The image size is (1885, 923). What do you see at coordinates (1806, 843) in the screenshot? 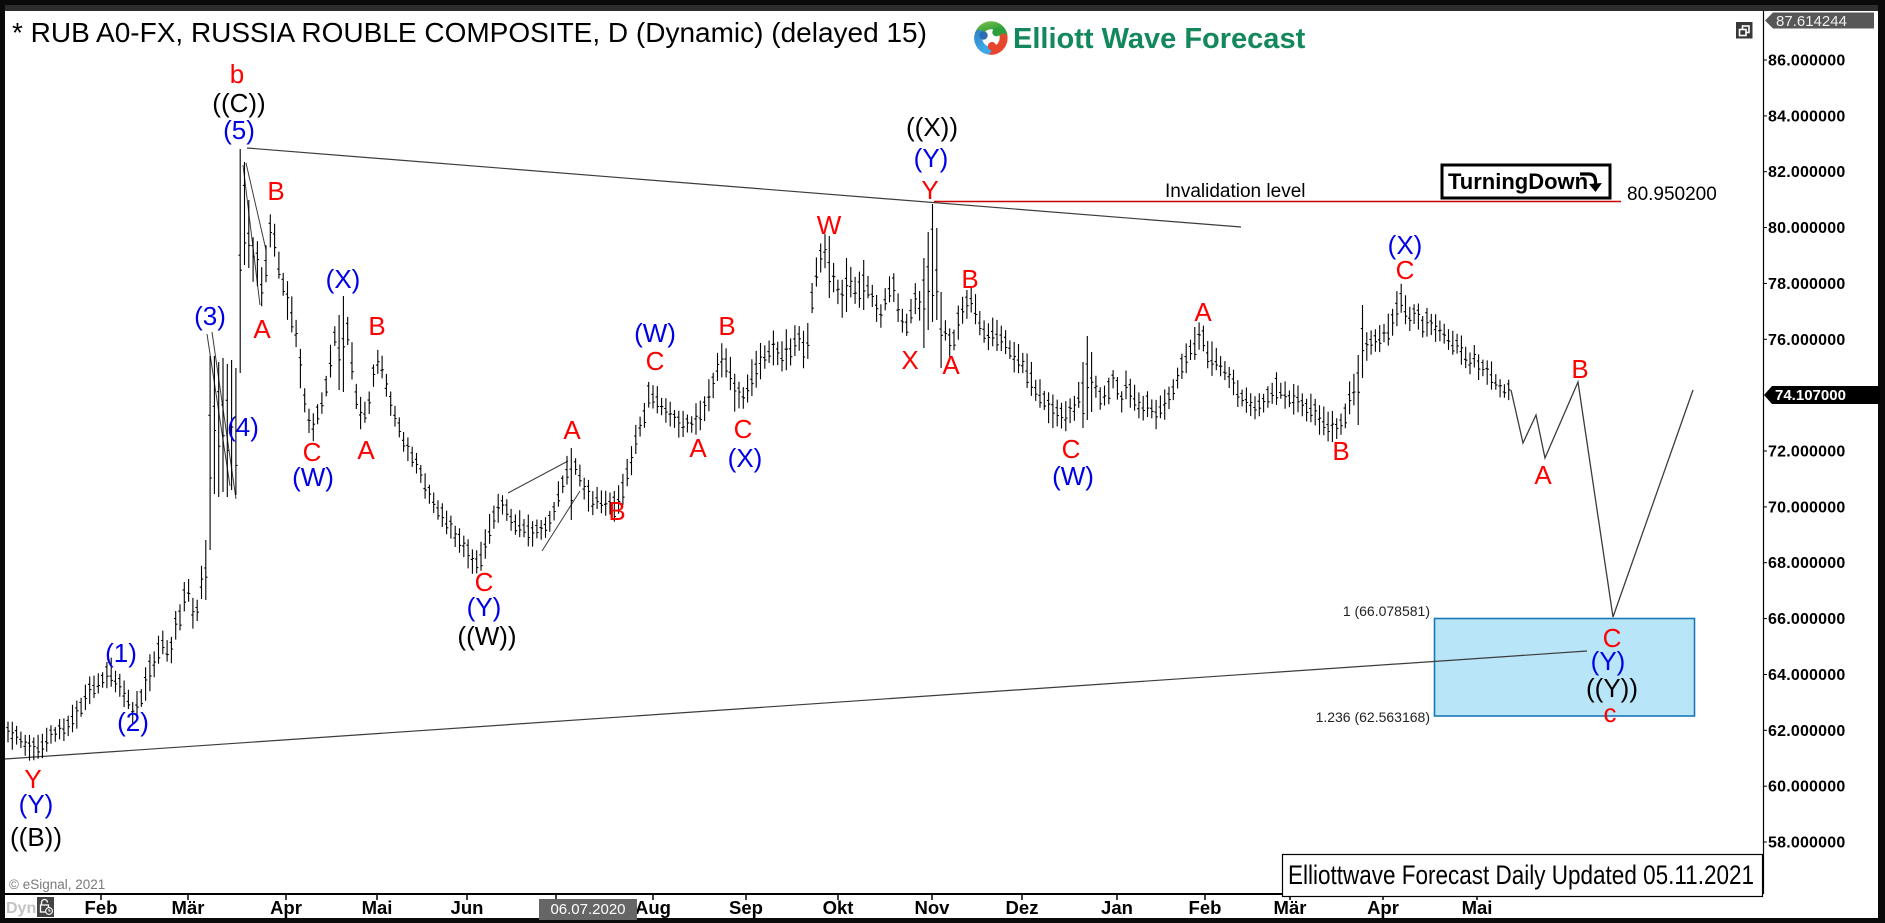
I see `svg-text: 58.000000` at bounding box center [1806, 843].